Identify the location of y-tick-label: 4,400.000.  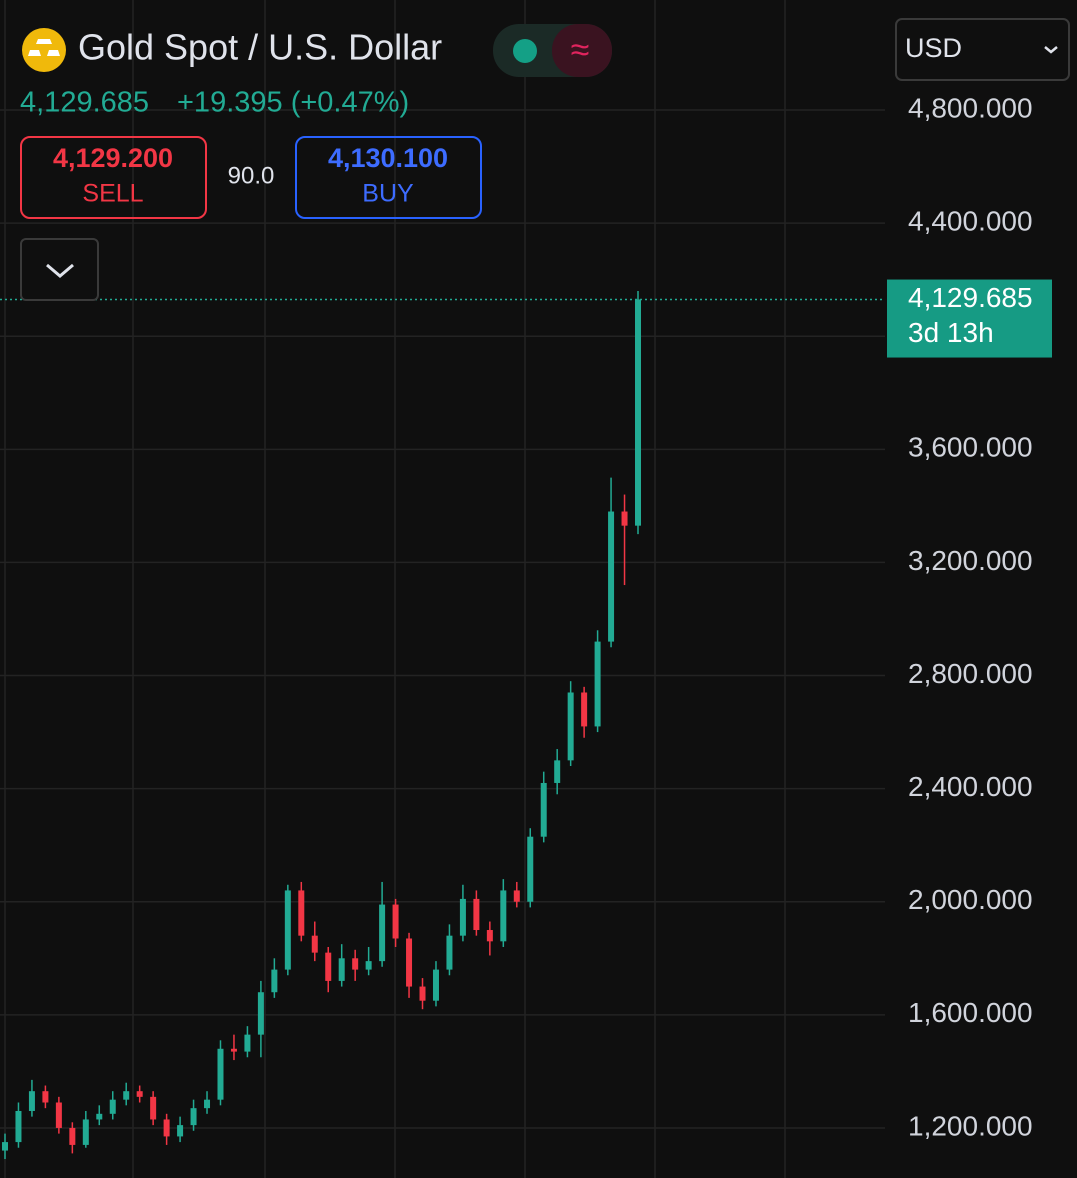
(970, 220).